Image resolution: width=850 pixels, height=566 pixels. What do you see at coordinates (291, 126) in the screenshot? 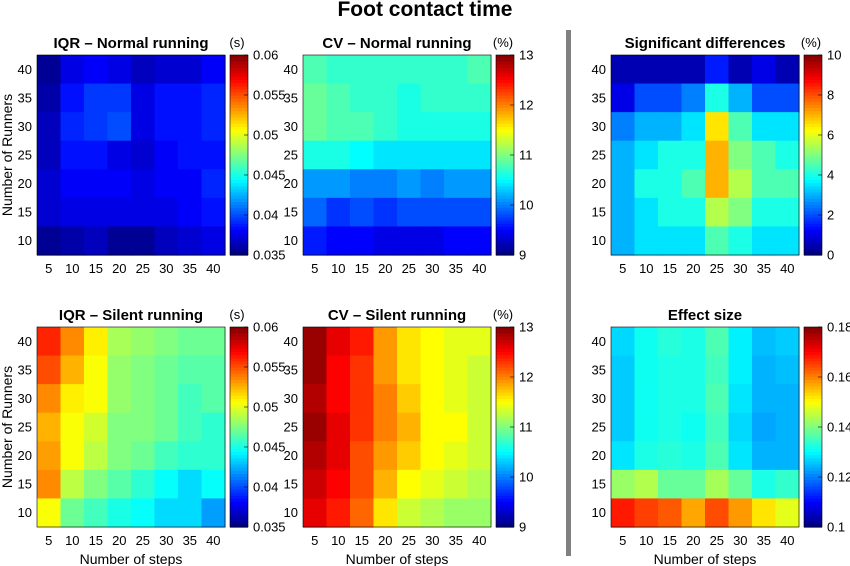
I see `y-tick-label: 30` at bounding box center [291, 126].